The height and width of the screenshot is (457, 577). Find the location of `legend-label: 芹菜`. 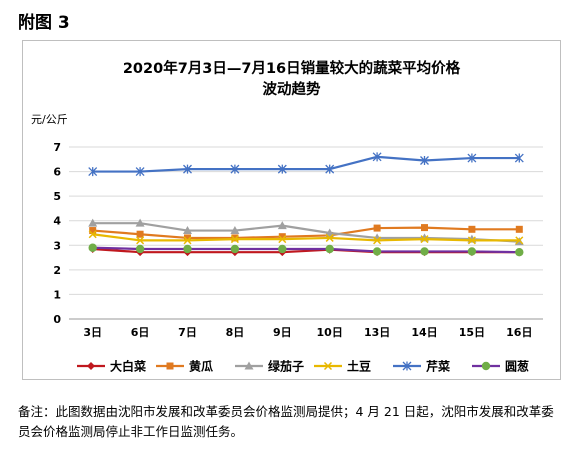

legend-label: 芹菜 is located at coordinates (438, 366).